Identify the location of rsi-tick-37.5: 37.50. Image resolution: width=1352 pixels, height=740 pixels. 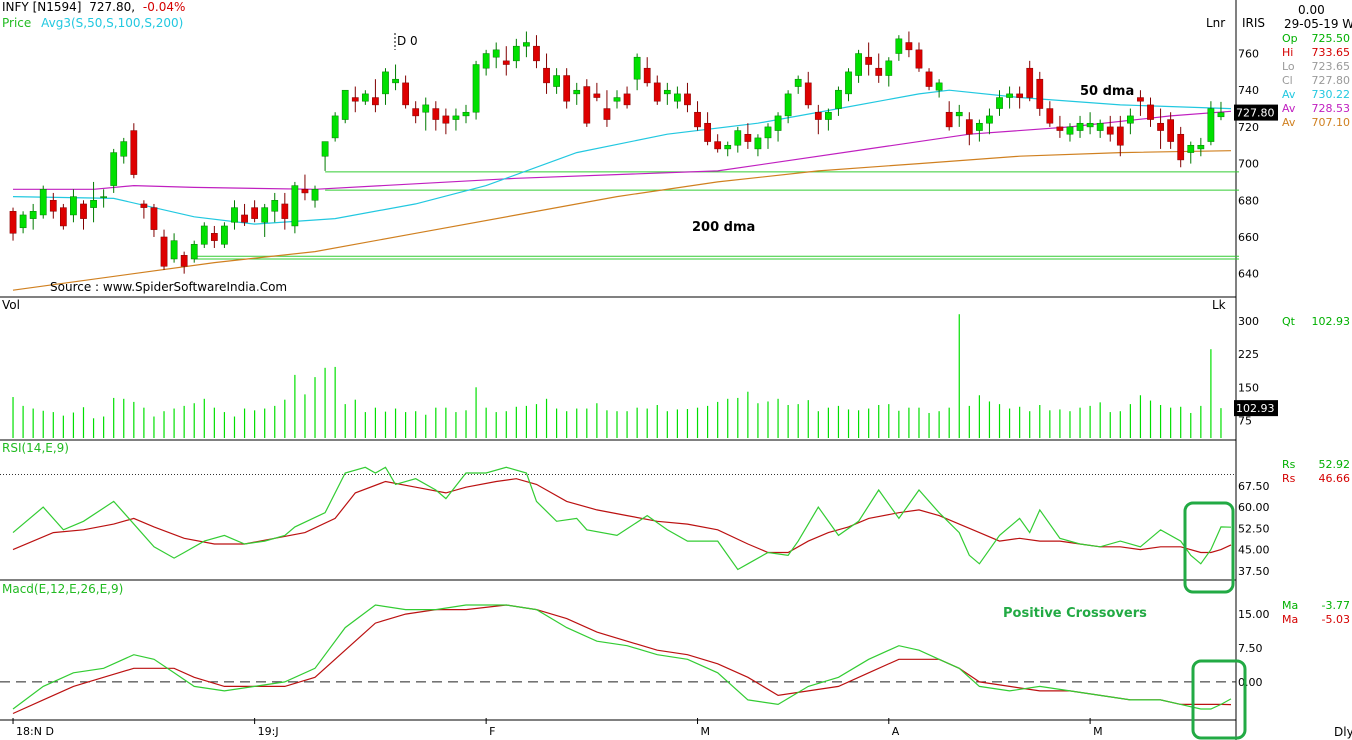
(1254, 571).